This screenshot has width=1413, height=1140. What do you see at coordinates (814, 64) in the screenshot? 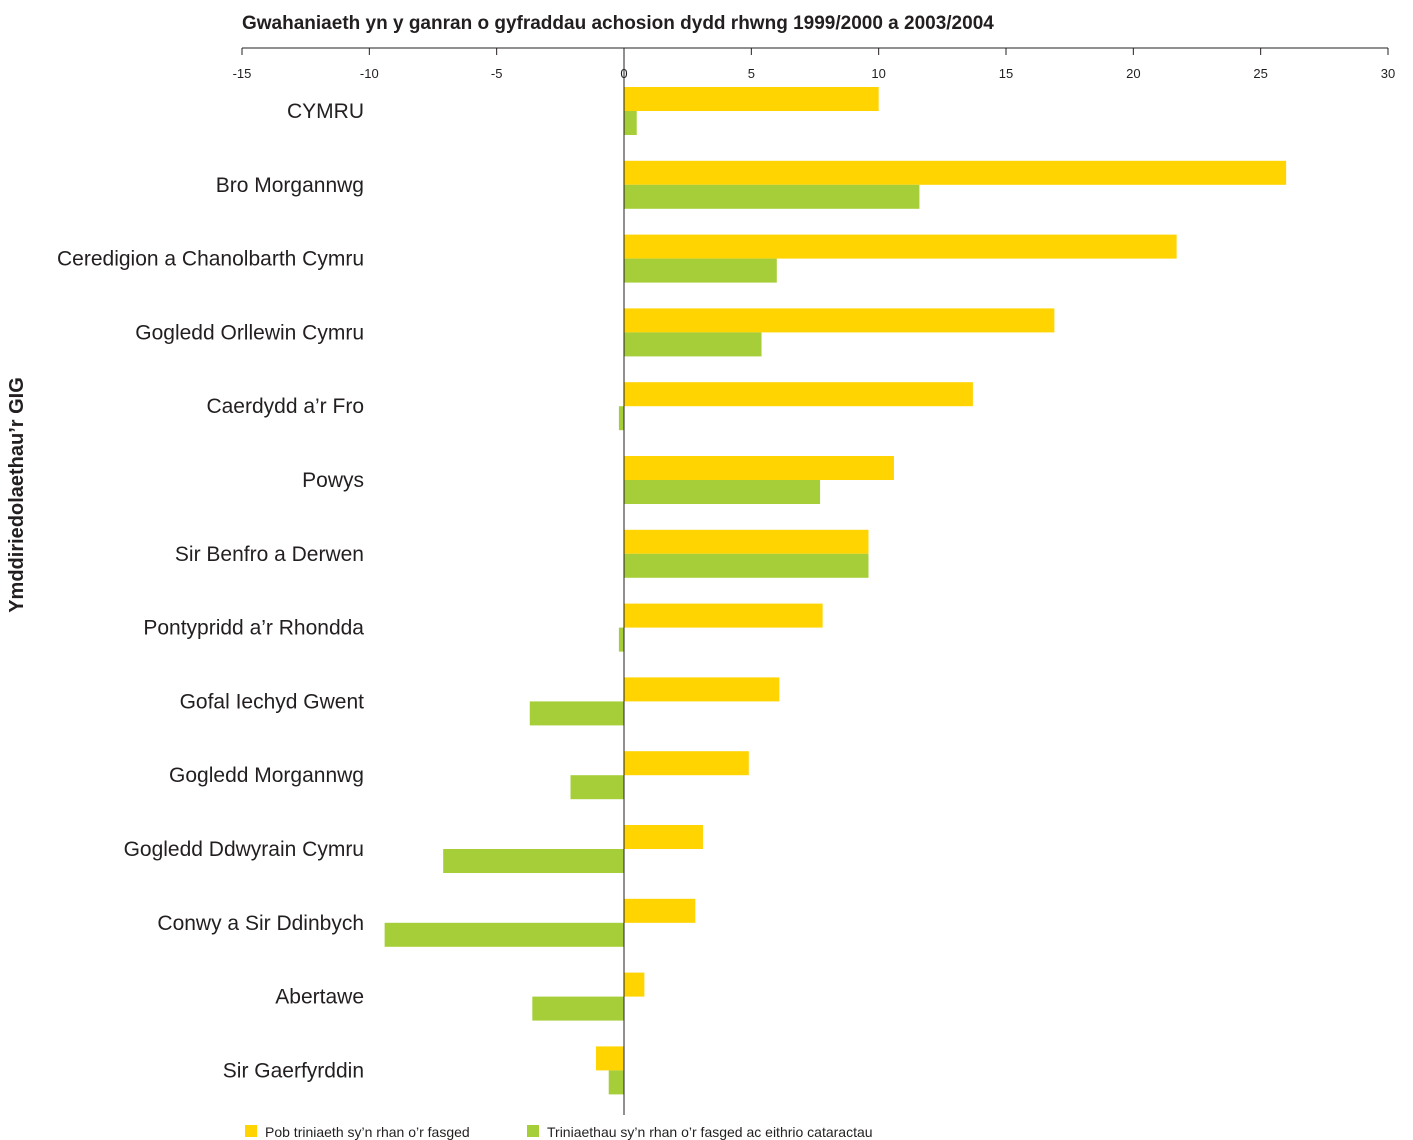
I see `x-axis: -15-10-5051015202530` at bounding box center [814, 64].